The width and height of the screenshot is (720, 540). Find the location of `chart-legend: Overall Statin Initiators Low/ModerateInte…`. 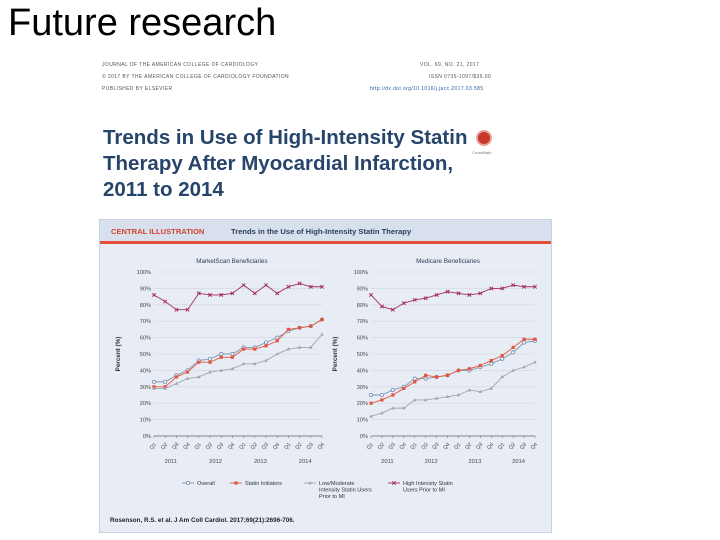

chart-legend: Overall Statin Initiators Low/ModerateInte… is located at coordinates (317, 490).